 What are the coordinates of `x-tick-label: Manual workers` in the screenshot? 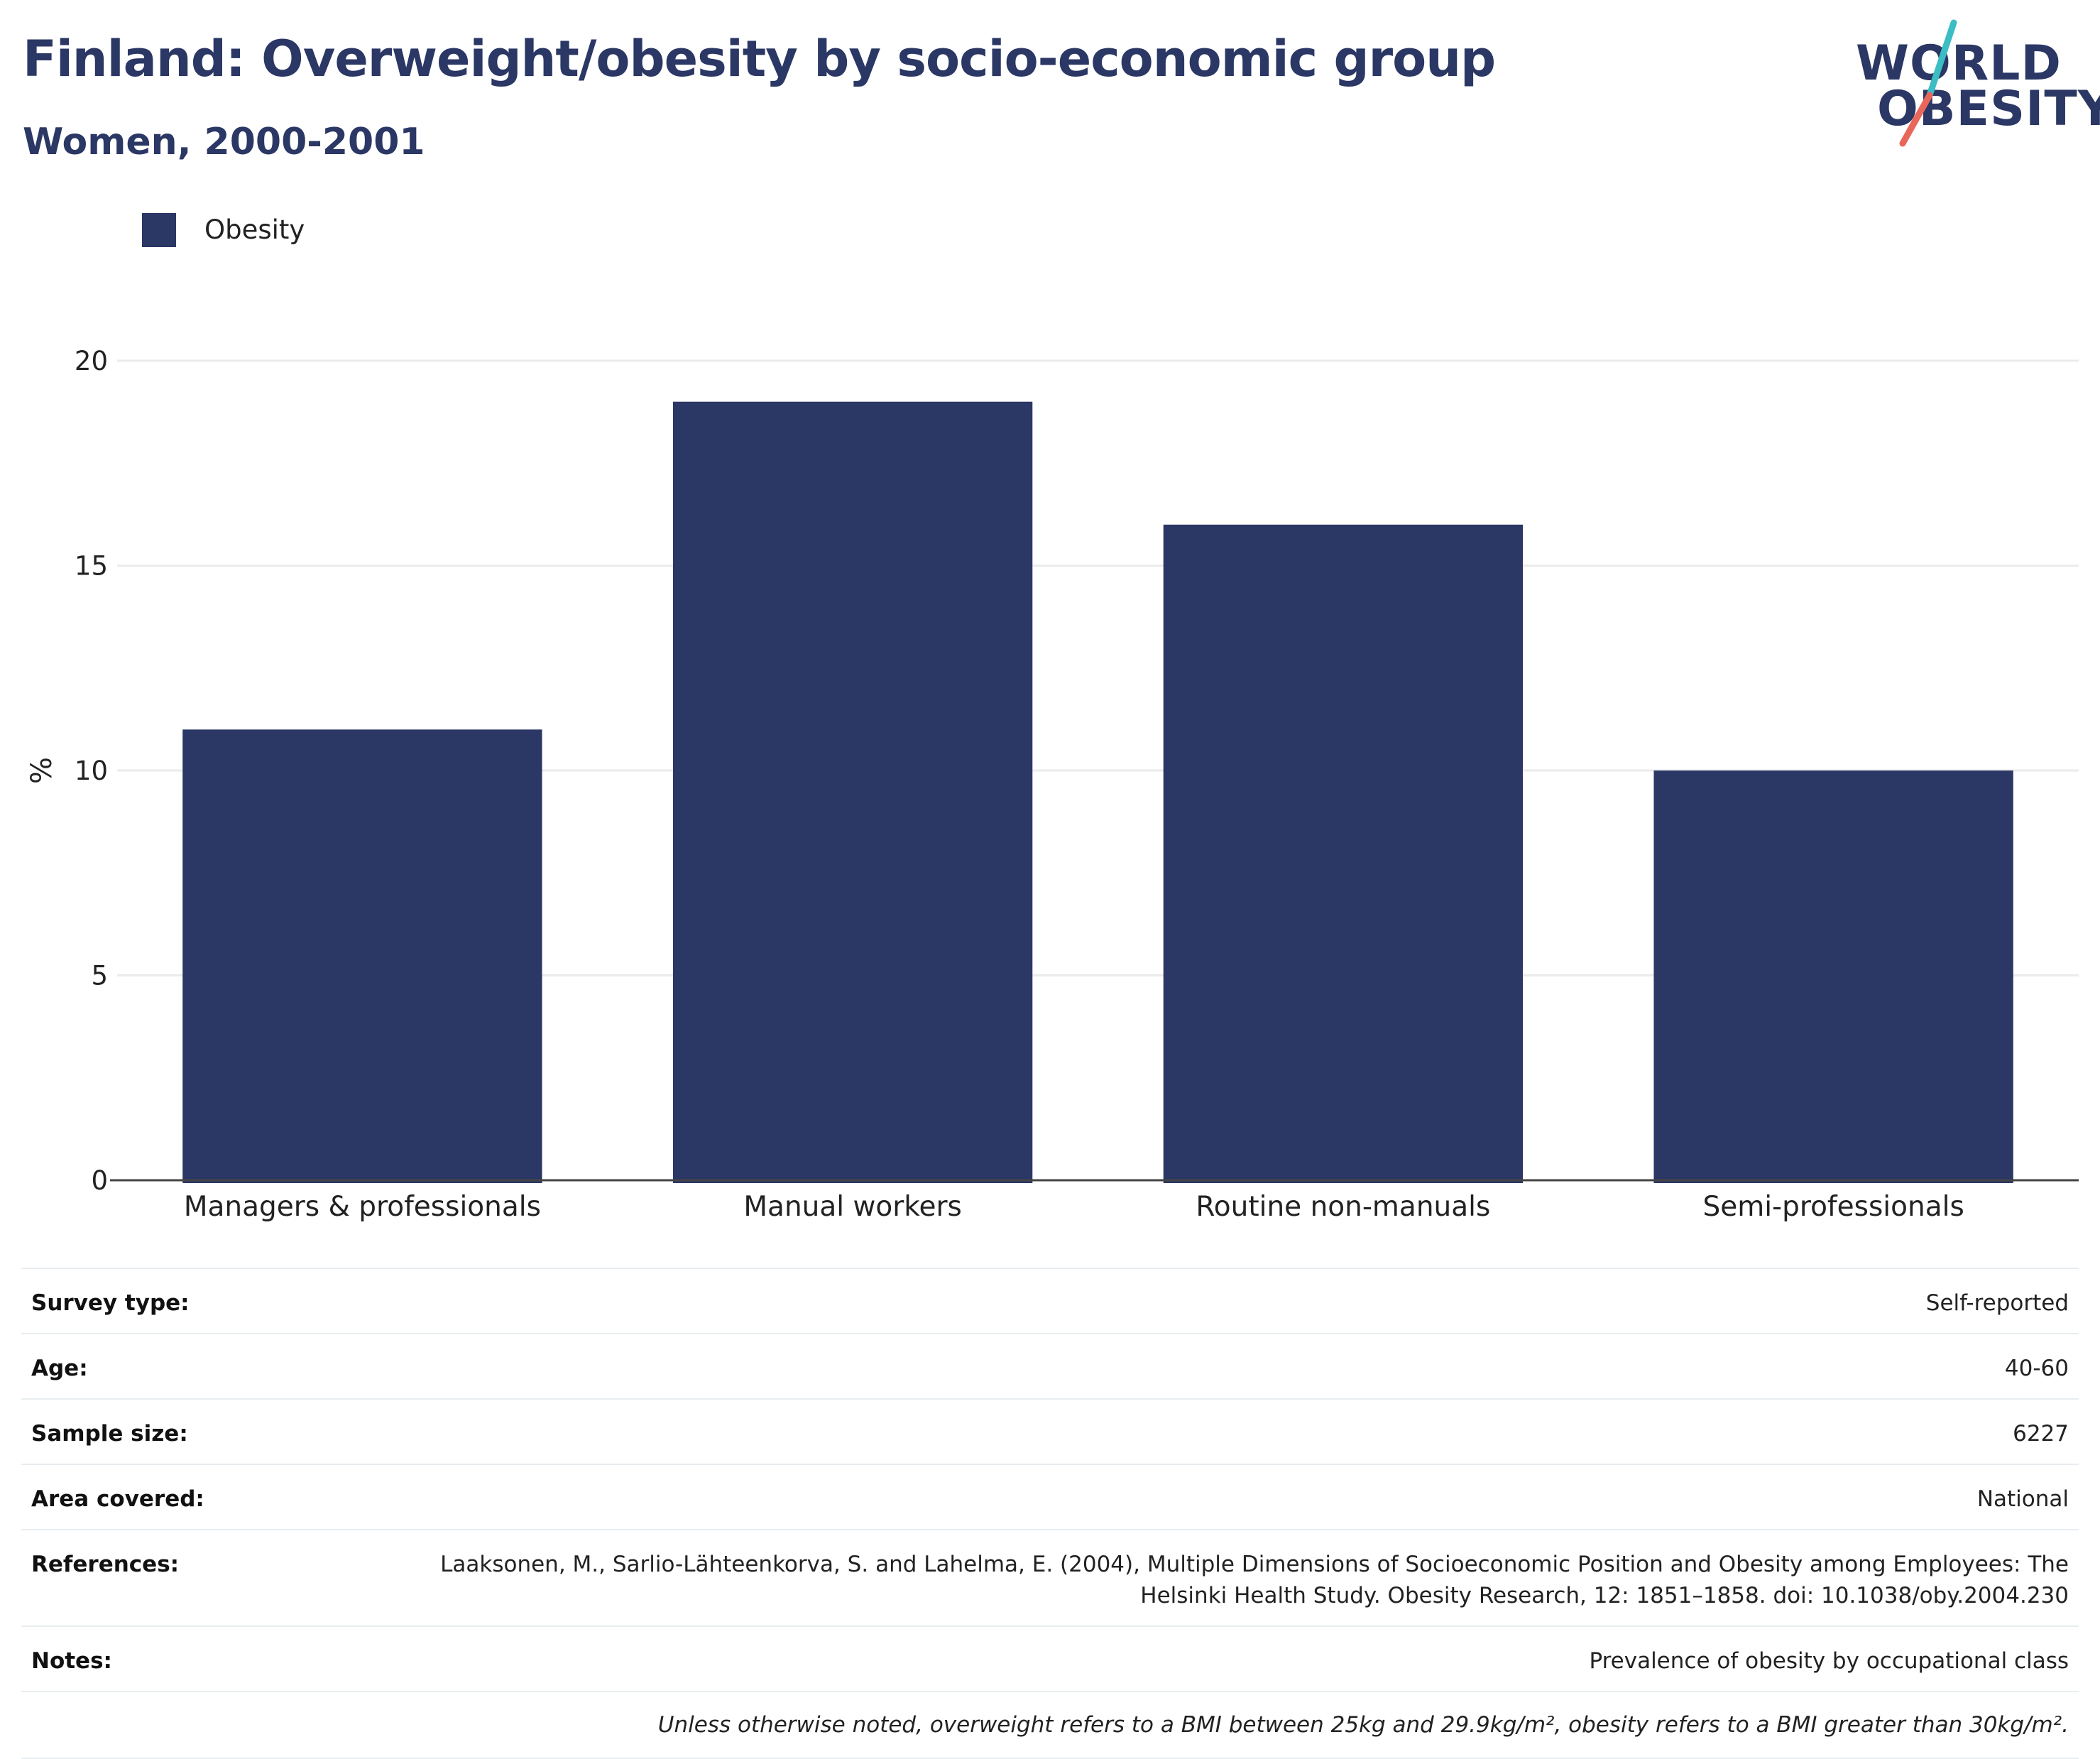 It's located at (852, 1207).